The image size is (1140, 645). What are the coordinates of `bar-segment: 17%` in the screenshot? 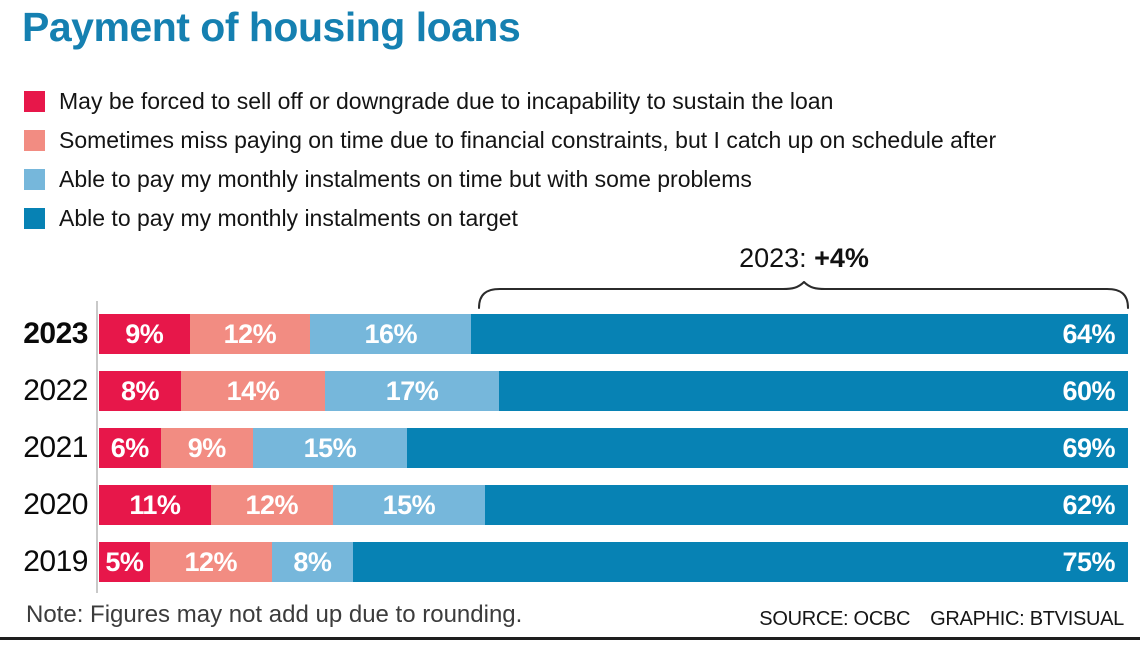 It's located at (412, 391).